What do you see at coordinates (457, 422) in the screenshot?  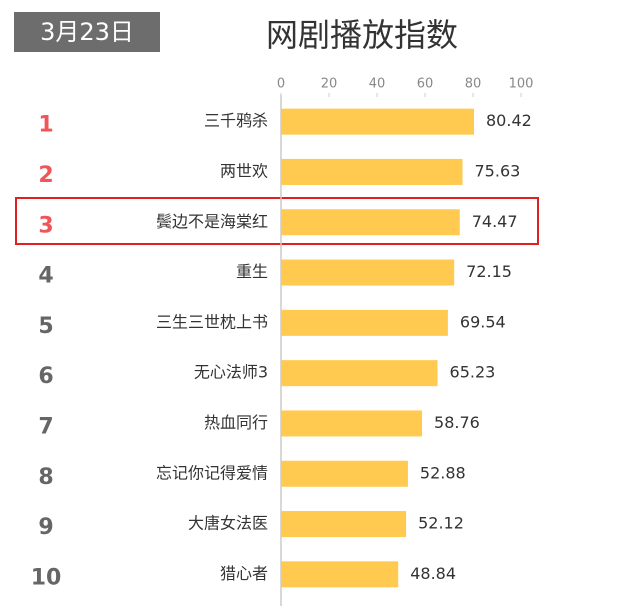 I see `value-label: 58.76` at bounding box center [457, 422].